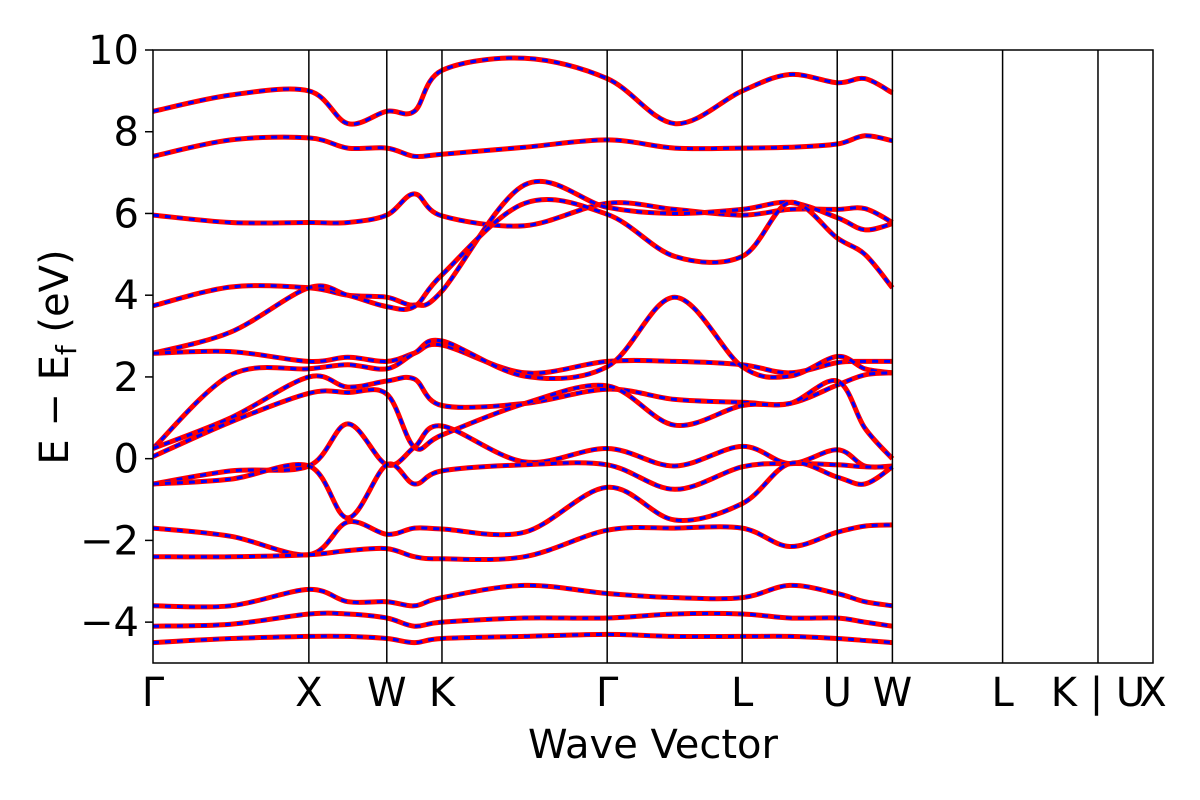 This screenshot has width=1200, height=800. Describe the element at coordinates (837, 693) in the screenshot. I see `x-tick-label: U` at that location.